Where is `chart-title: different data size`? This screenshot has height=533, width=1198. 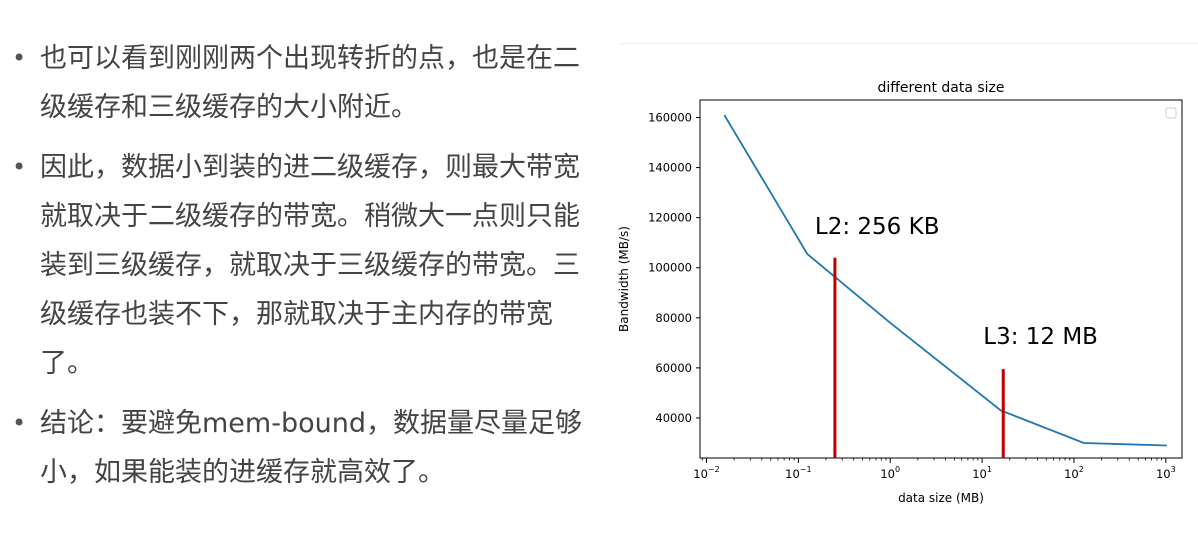 chart-title: different data size is located at coordinates (940, 88).